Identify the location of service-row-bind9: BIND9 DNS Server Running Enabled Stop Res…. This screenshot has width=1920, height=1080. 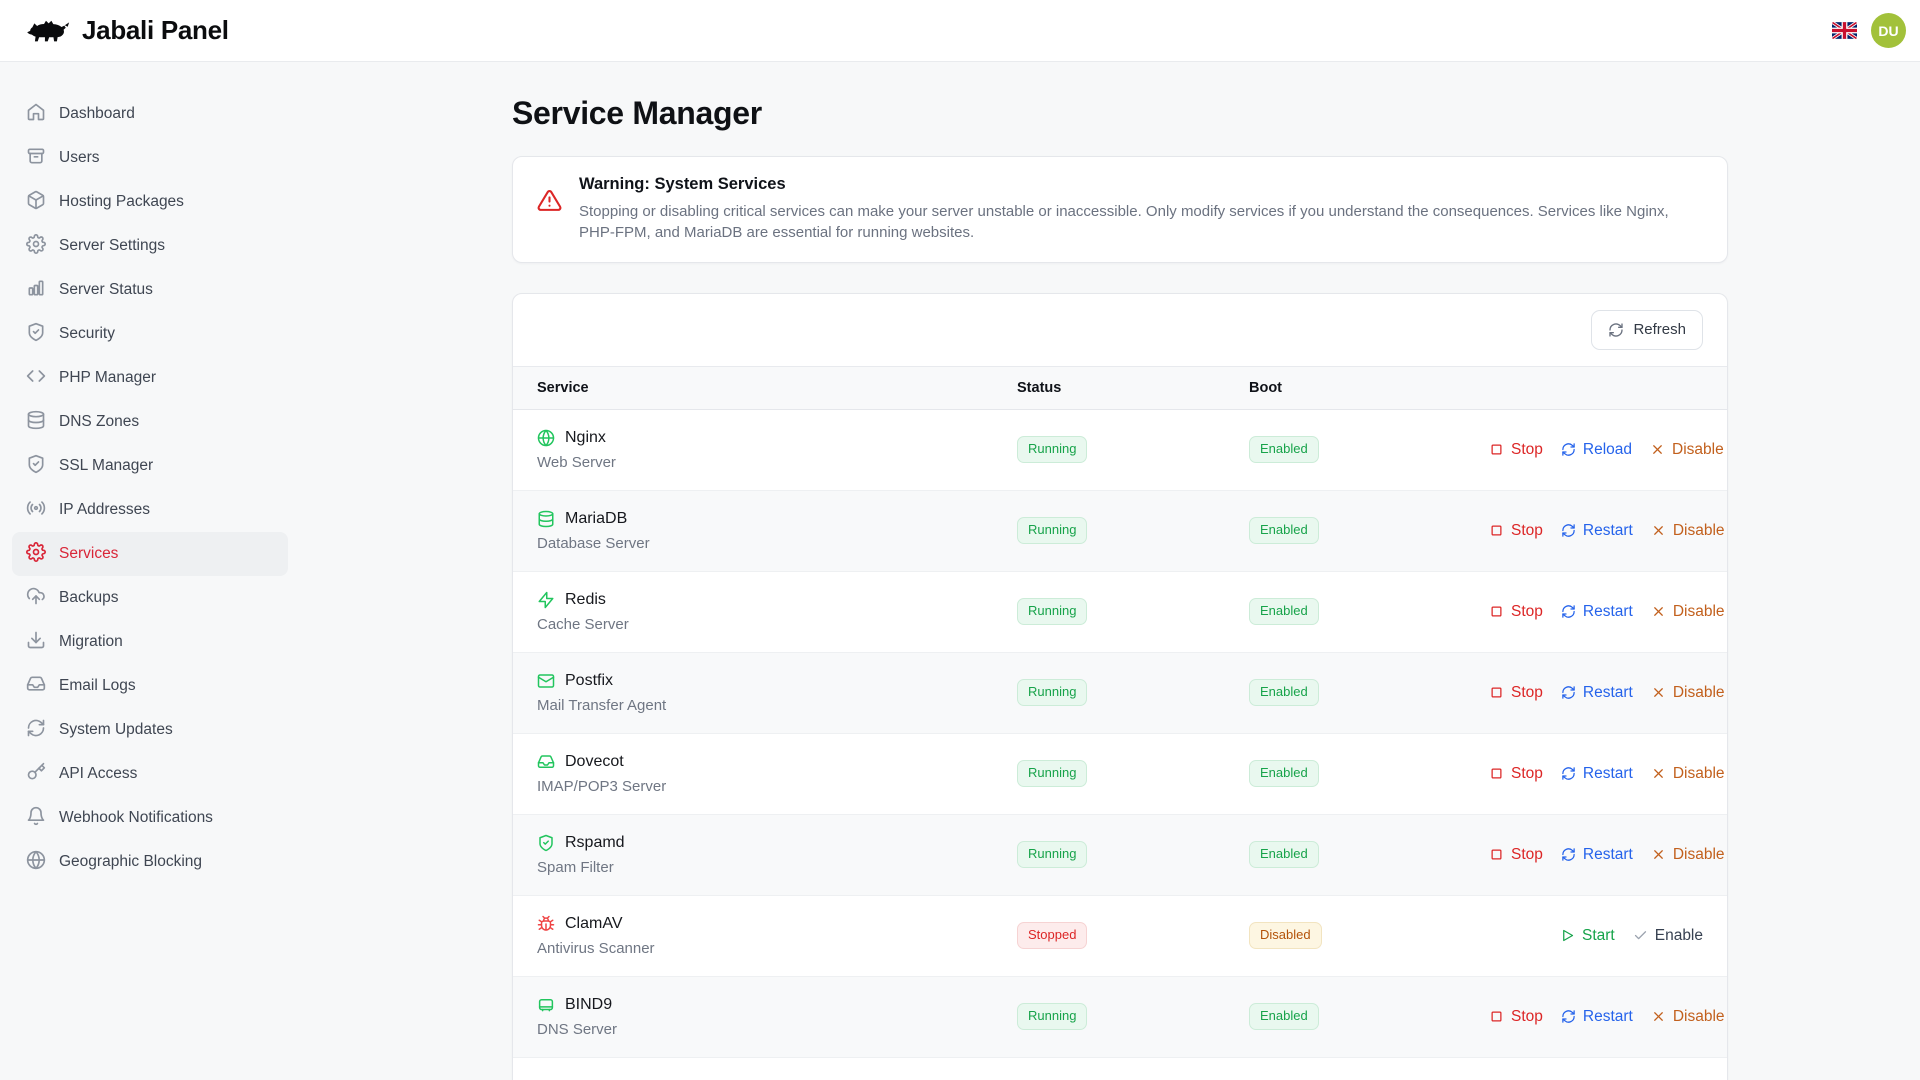
(1120, 1017).